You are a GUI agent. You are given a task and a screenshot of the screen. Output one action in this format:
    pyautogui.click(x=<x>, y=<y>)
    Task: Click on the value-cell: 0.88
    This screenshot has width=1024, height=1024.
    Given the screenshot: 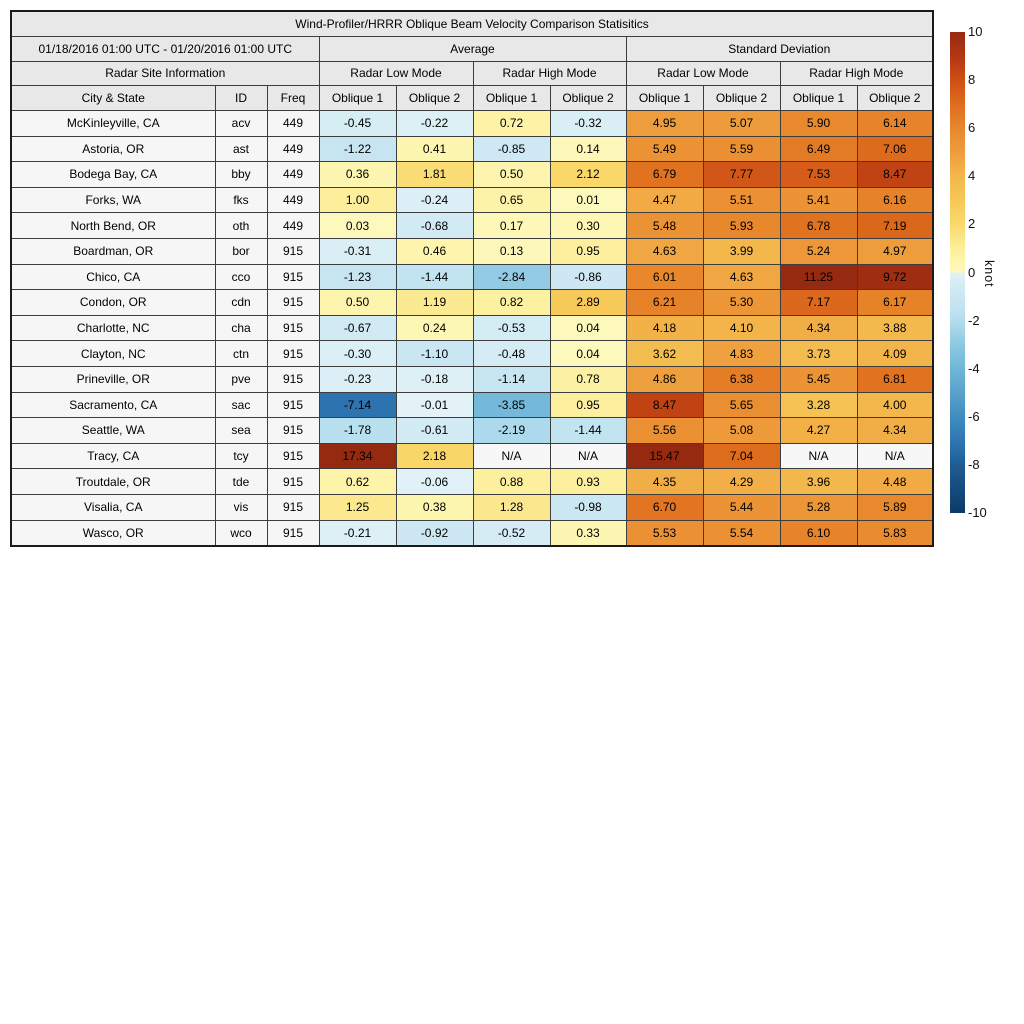 What is the action you would take?
    pyautogui.click(x=511, y=481)
    